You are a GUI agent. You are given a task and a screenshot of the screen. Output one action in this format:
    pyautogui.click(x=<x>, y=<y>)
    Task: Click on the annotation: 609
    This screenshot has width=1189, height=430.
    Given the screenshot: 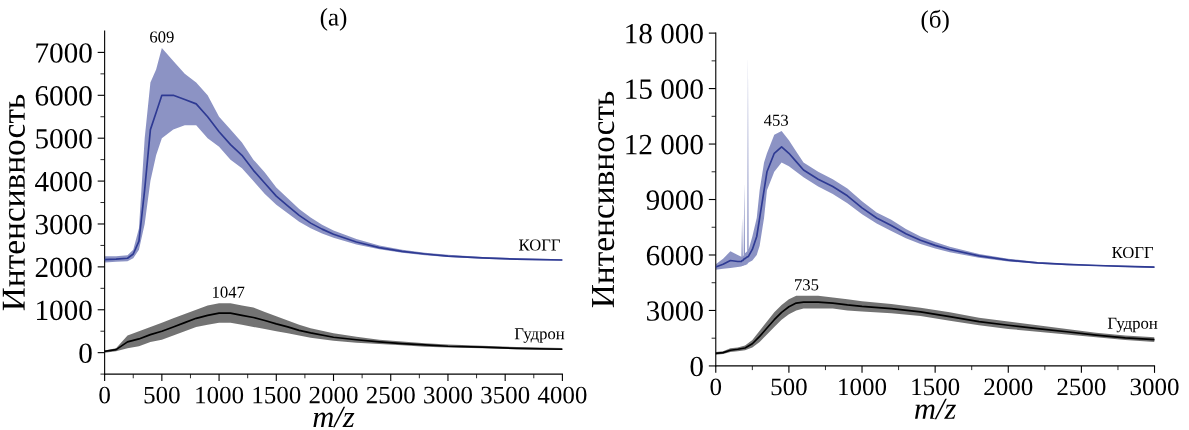 What is the action you would take?
    pyautogui.click(x=162, y=37)
    